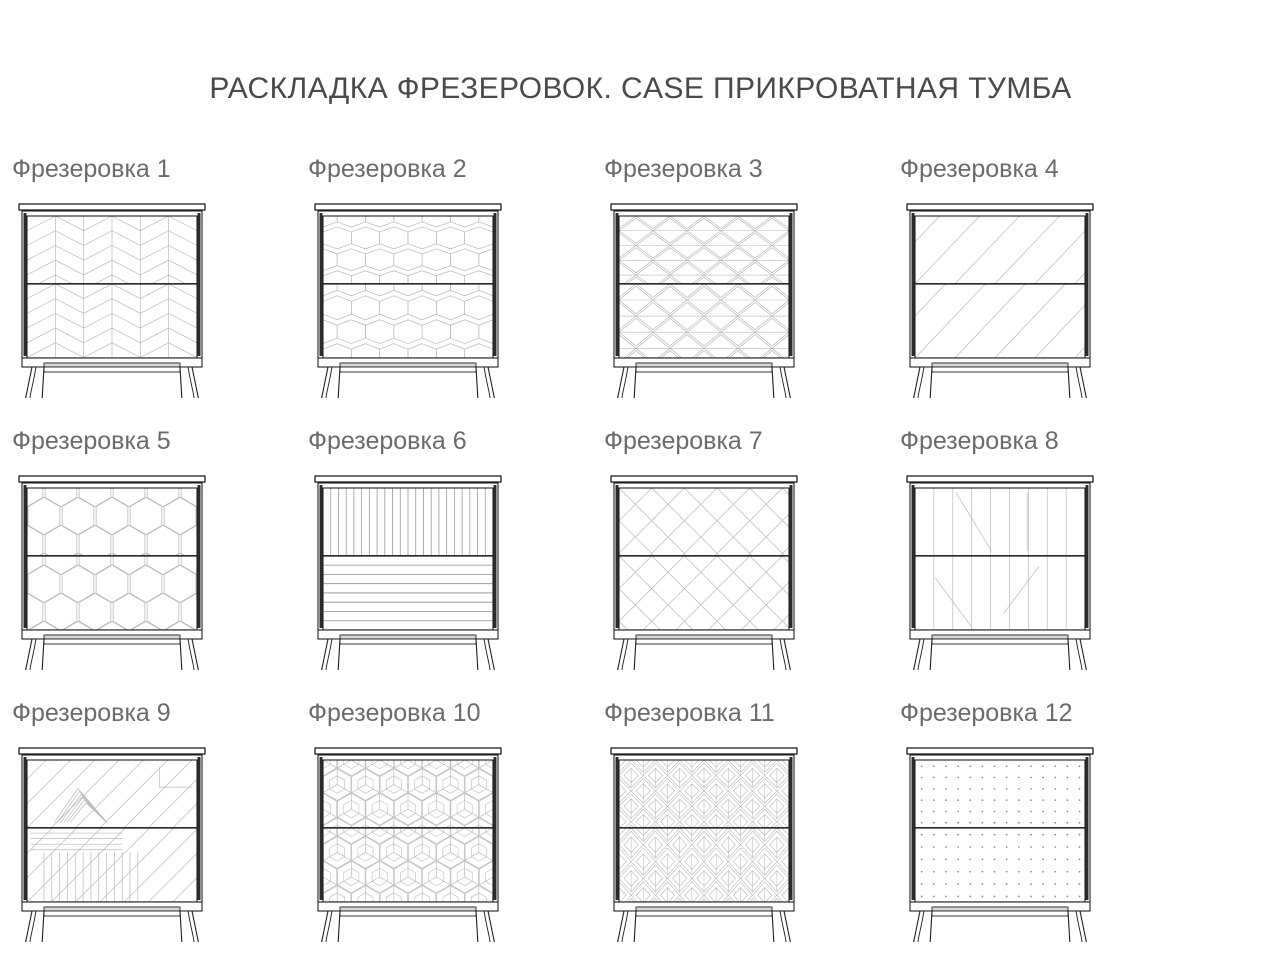 The width and height of the screenshot is (1281, 964). I want to click on pattern-cell-6: Фрезеровка 6, so click(444, 556).